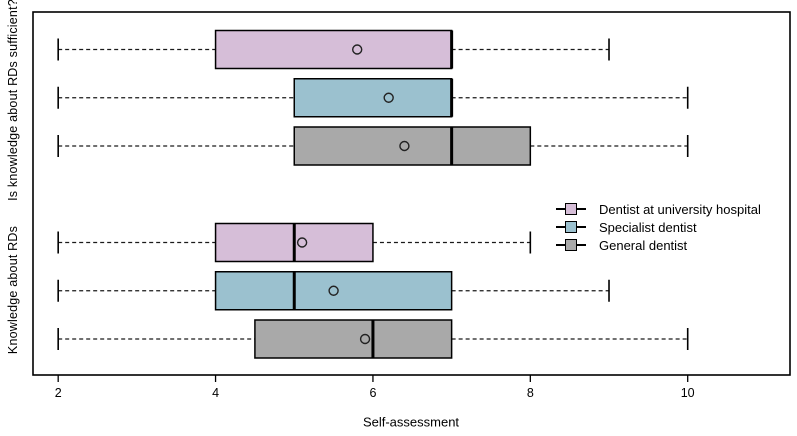 Image resolution: width=797 pixels, height=436 pixels. I want to click on x-axis-title: Self-assessment, so click(411, 422).